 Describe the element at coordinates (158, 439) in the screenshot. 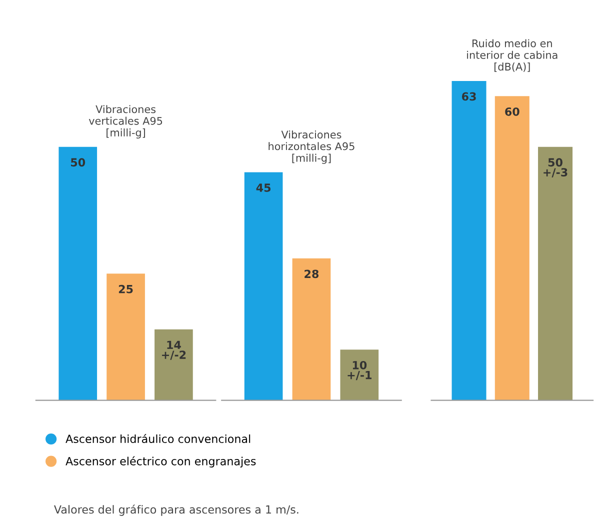

I see `legend-label: Ascensor hidráulico convencional` at that location.